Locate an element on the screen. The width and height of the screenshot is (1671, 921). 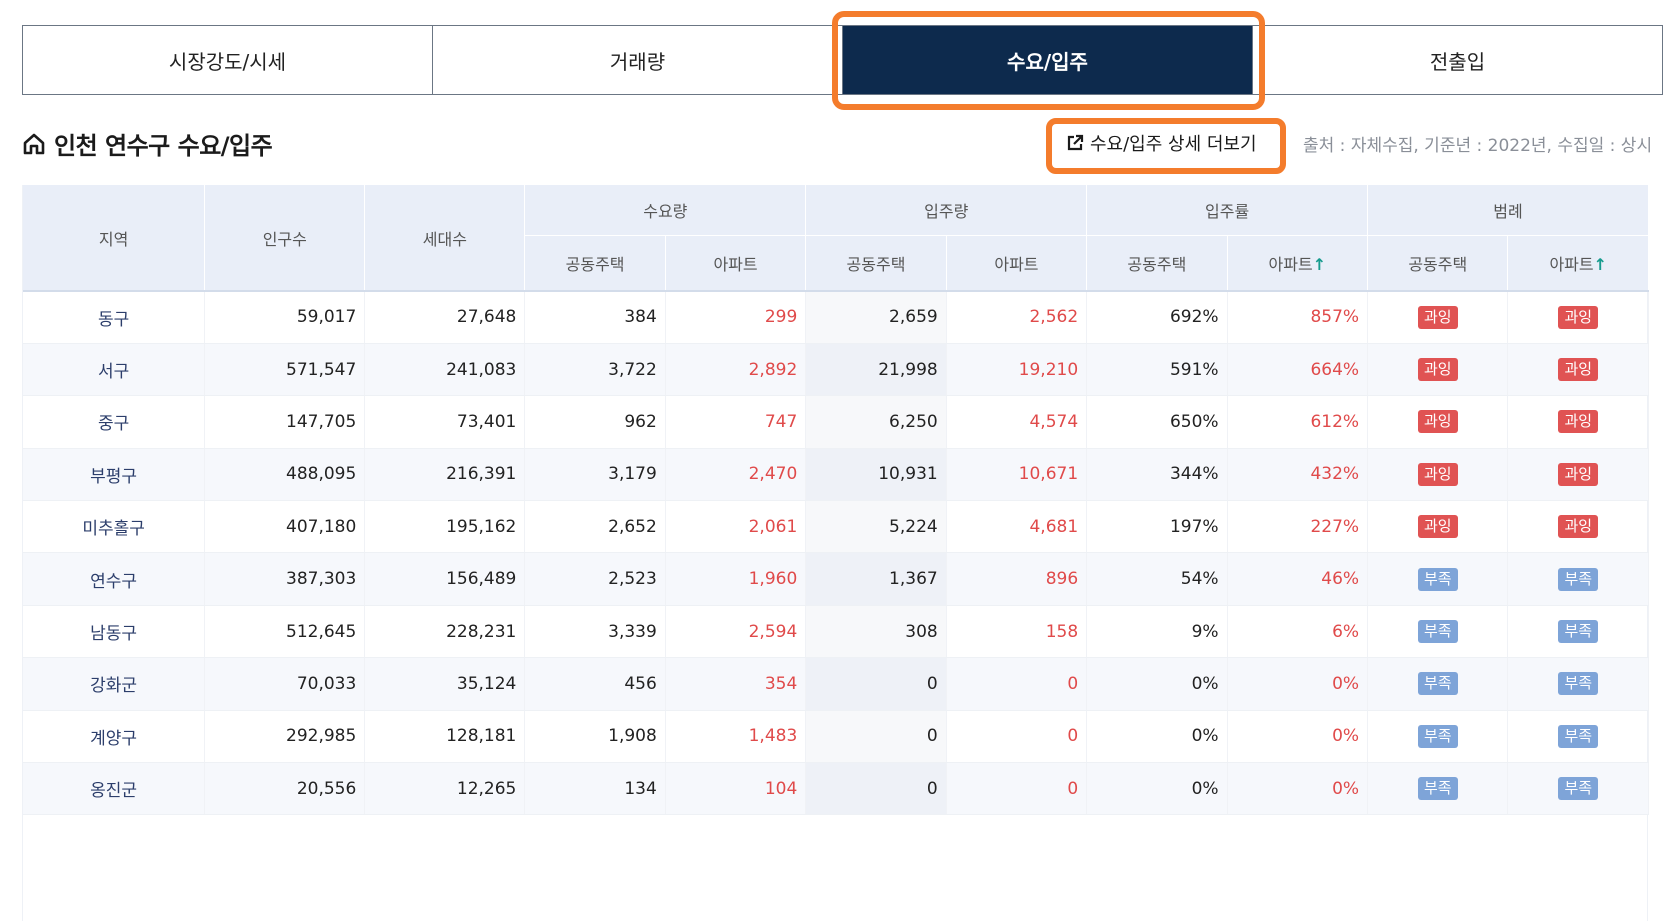
tab-bar: 시장강도/시세 거래량 수요/입주 전출입 is located at coordinates (842, 60).